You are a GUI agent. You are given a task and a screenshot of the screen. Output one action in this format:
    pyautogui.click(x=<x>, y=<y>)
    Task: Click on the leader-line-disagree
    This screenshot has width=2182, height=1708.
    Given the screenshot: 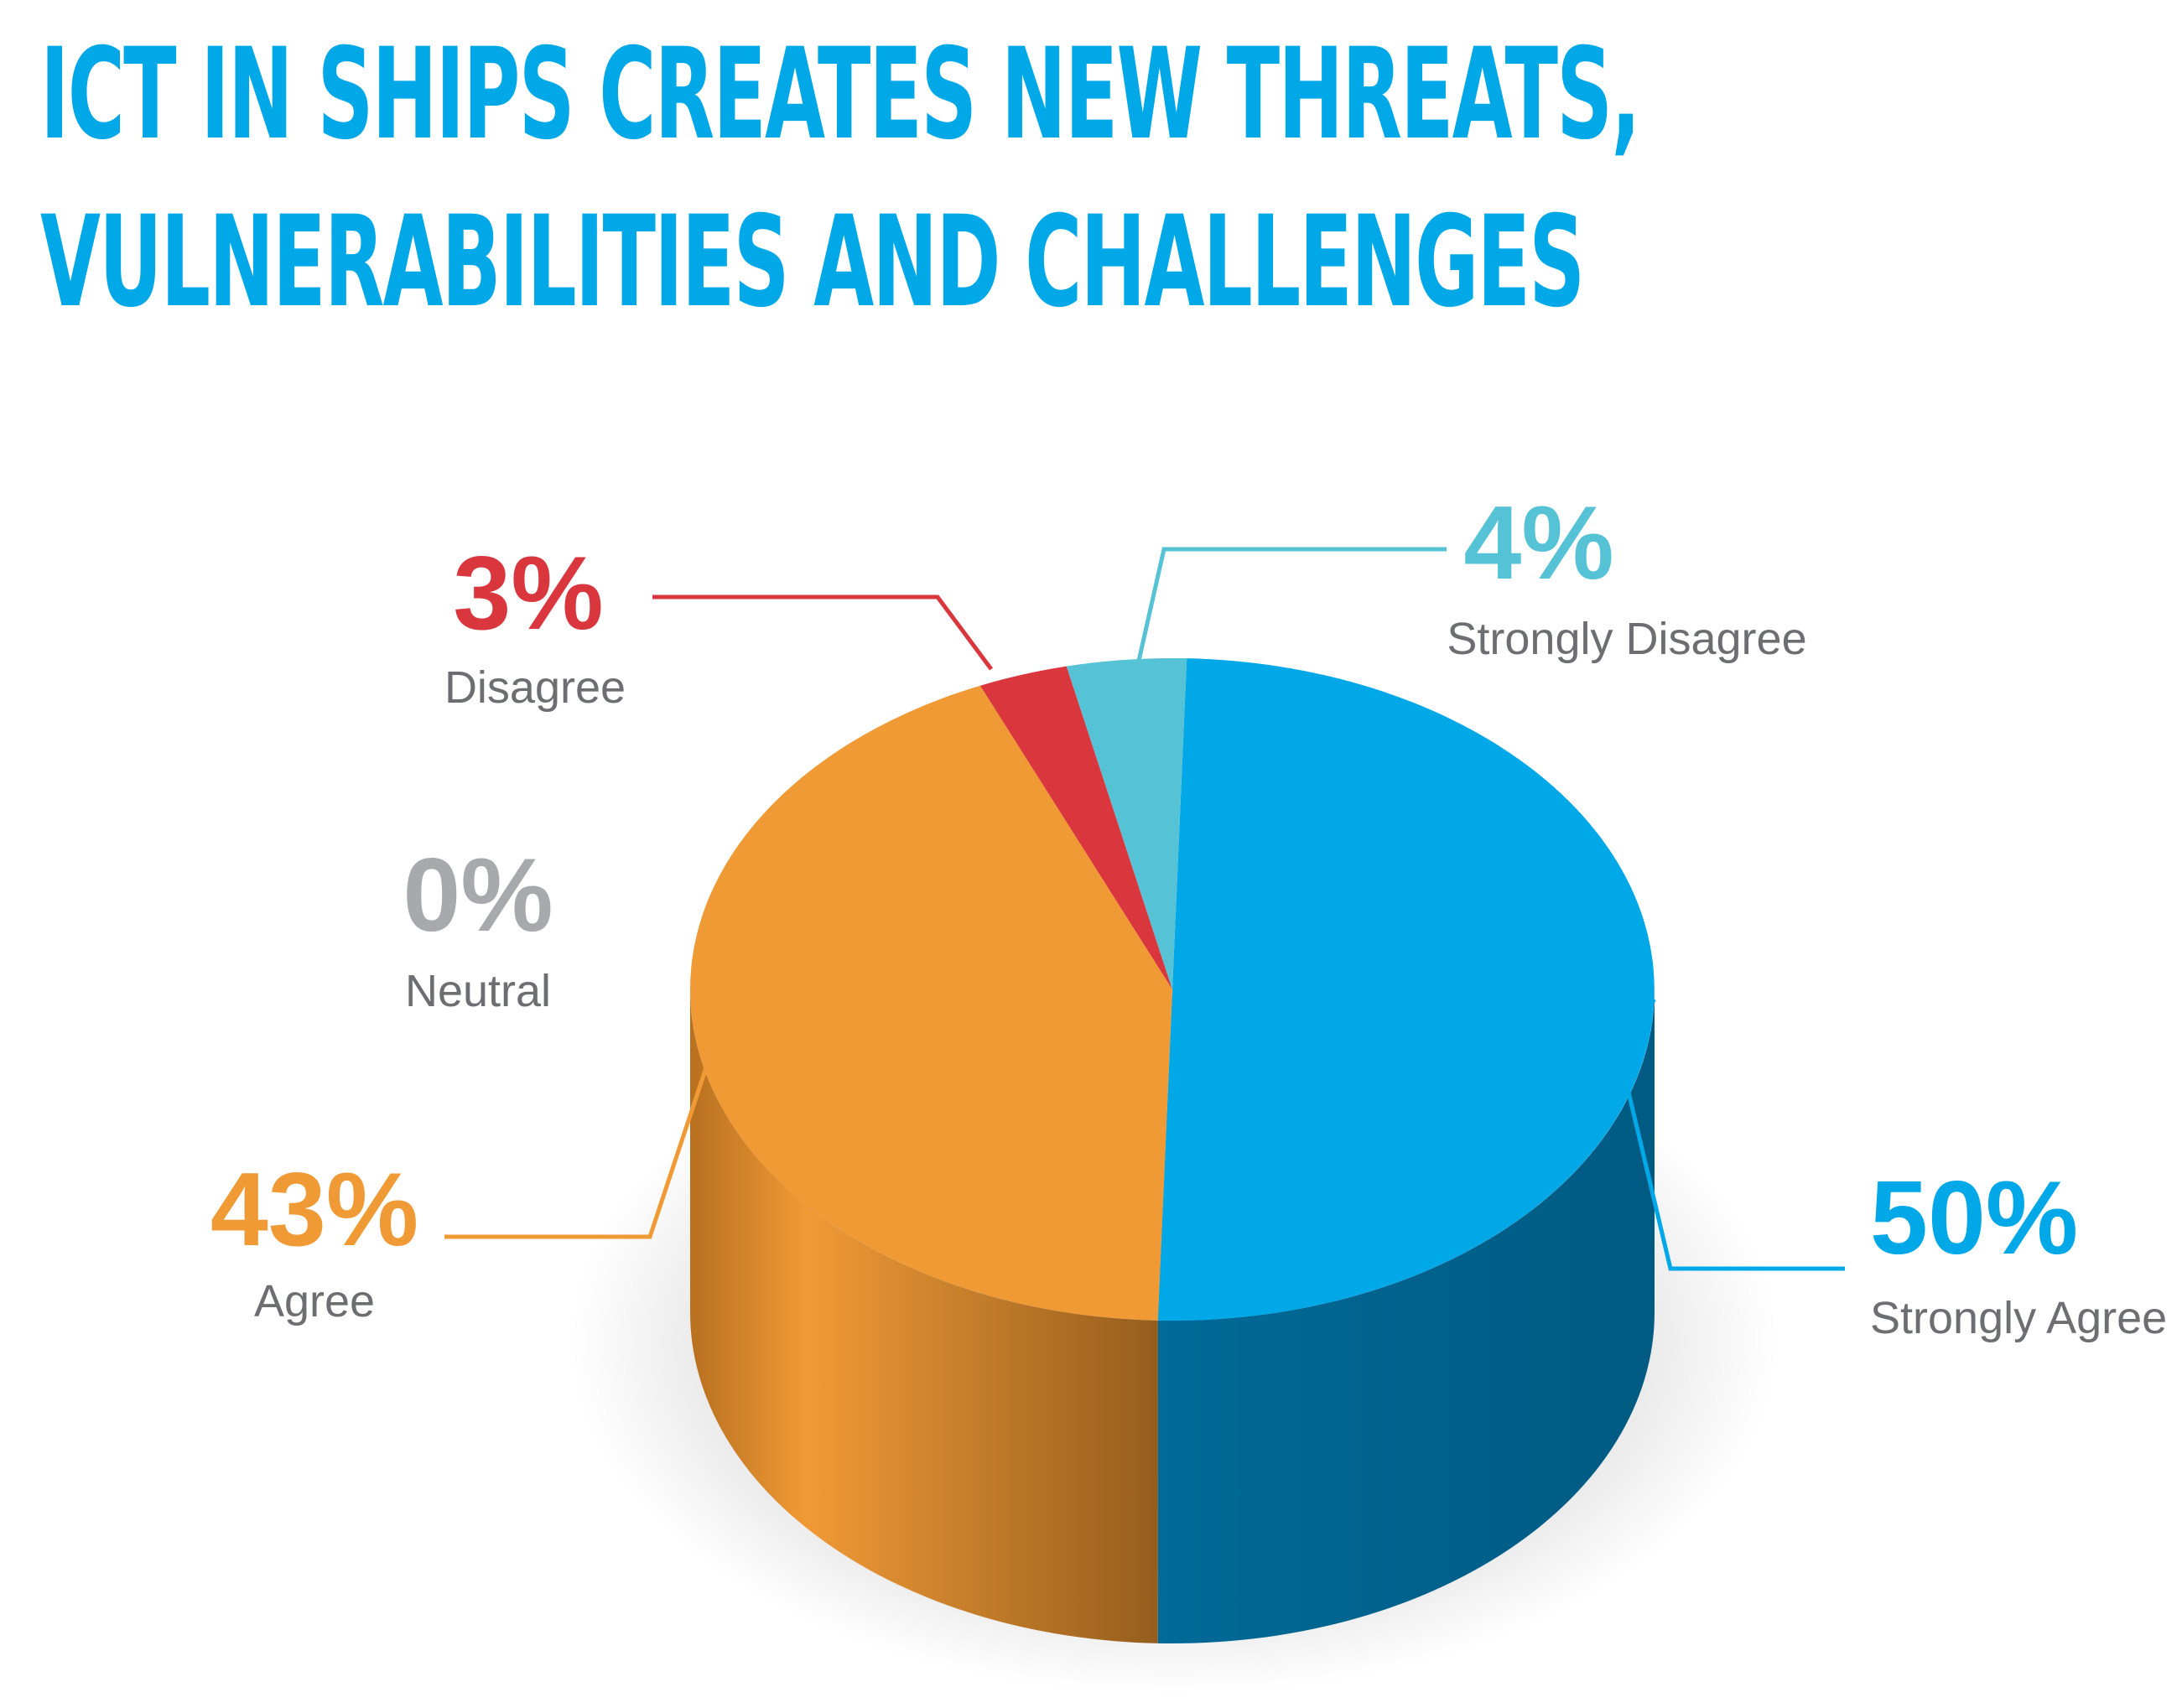 What is the action you would take?
    pyautogui.click(x=823, y=632)
    